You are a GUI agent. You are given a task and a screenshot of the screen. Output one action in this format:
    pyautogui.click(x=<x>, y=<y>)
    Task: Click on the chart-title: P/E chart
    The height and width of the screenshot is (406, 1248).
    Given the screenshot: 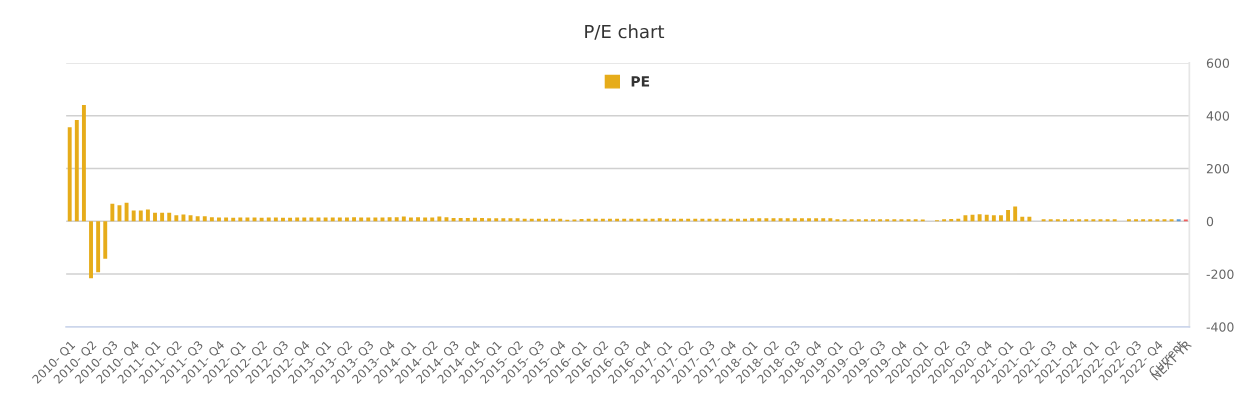 What is the action you would take?
    pyautogui.click(x=625, y=32)
    